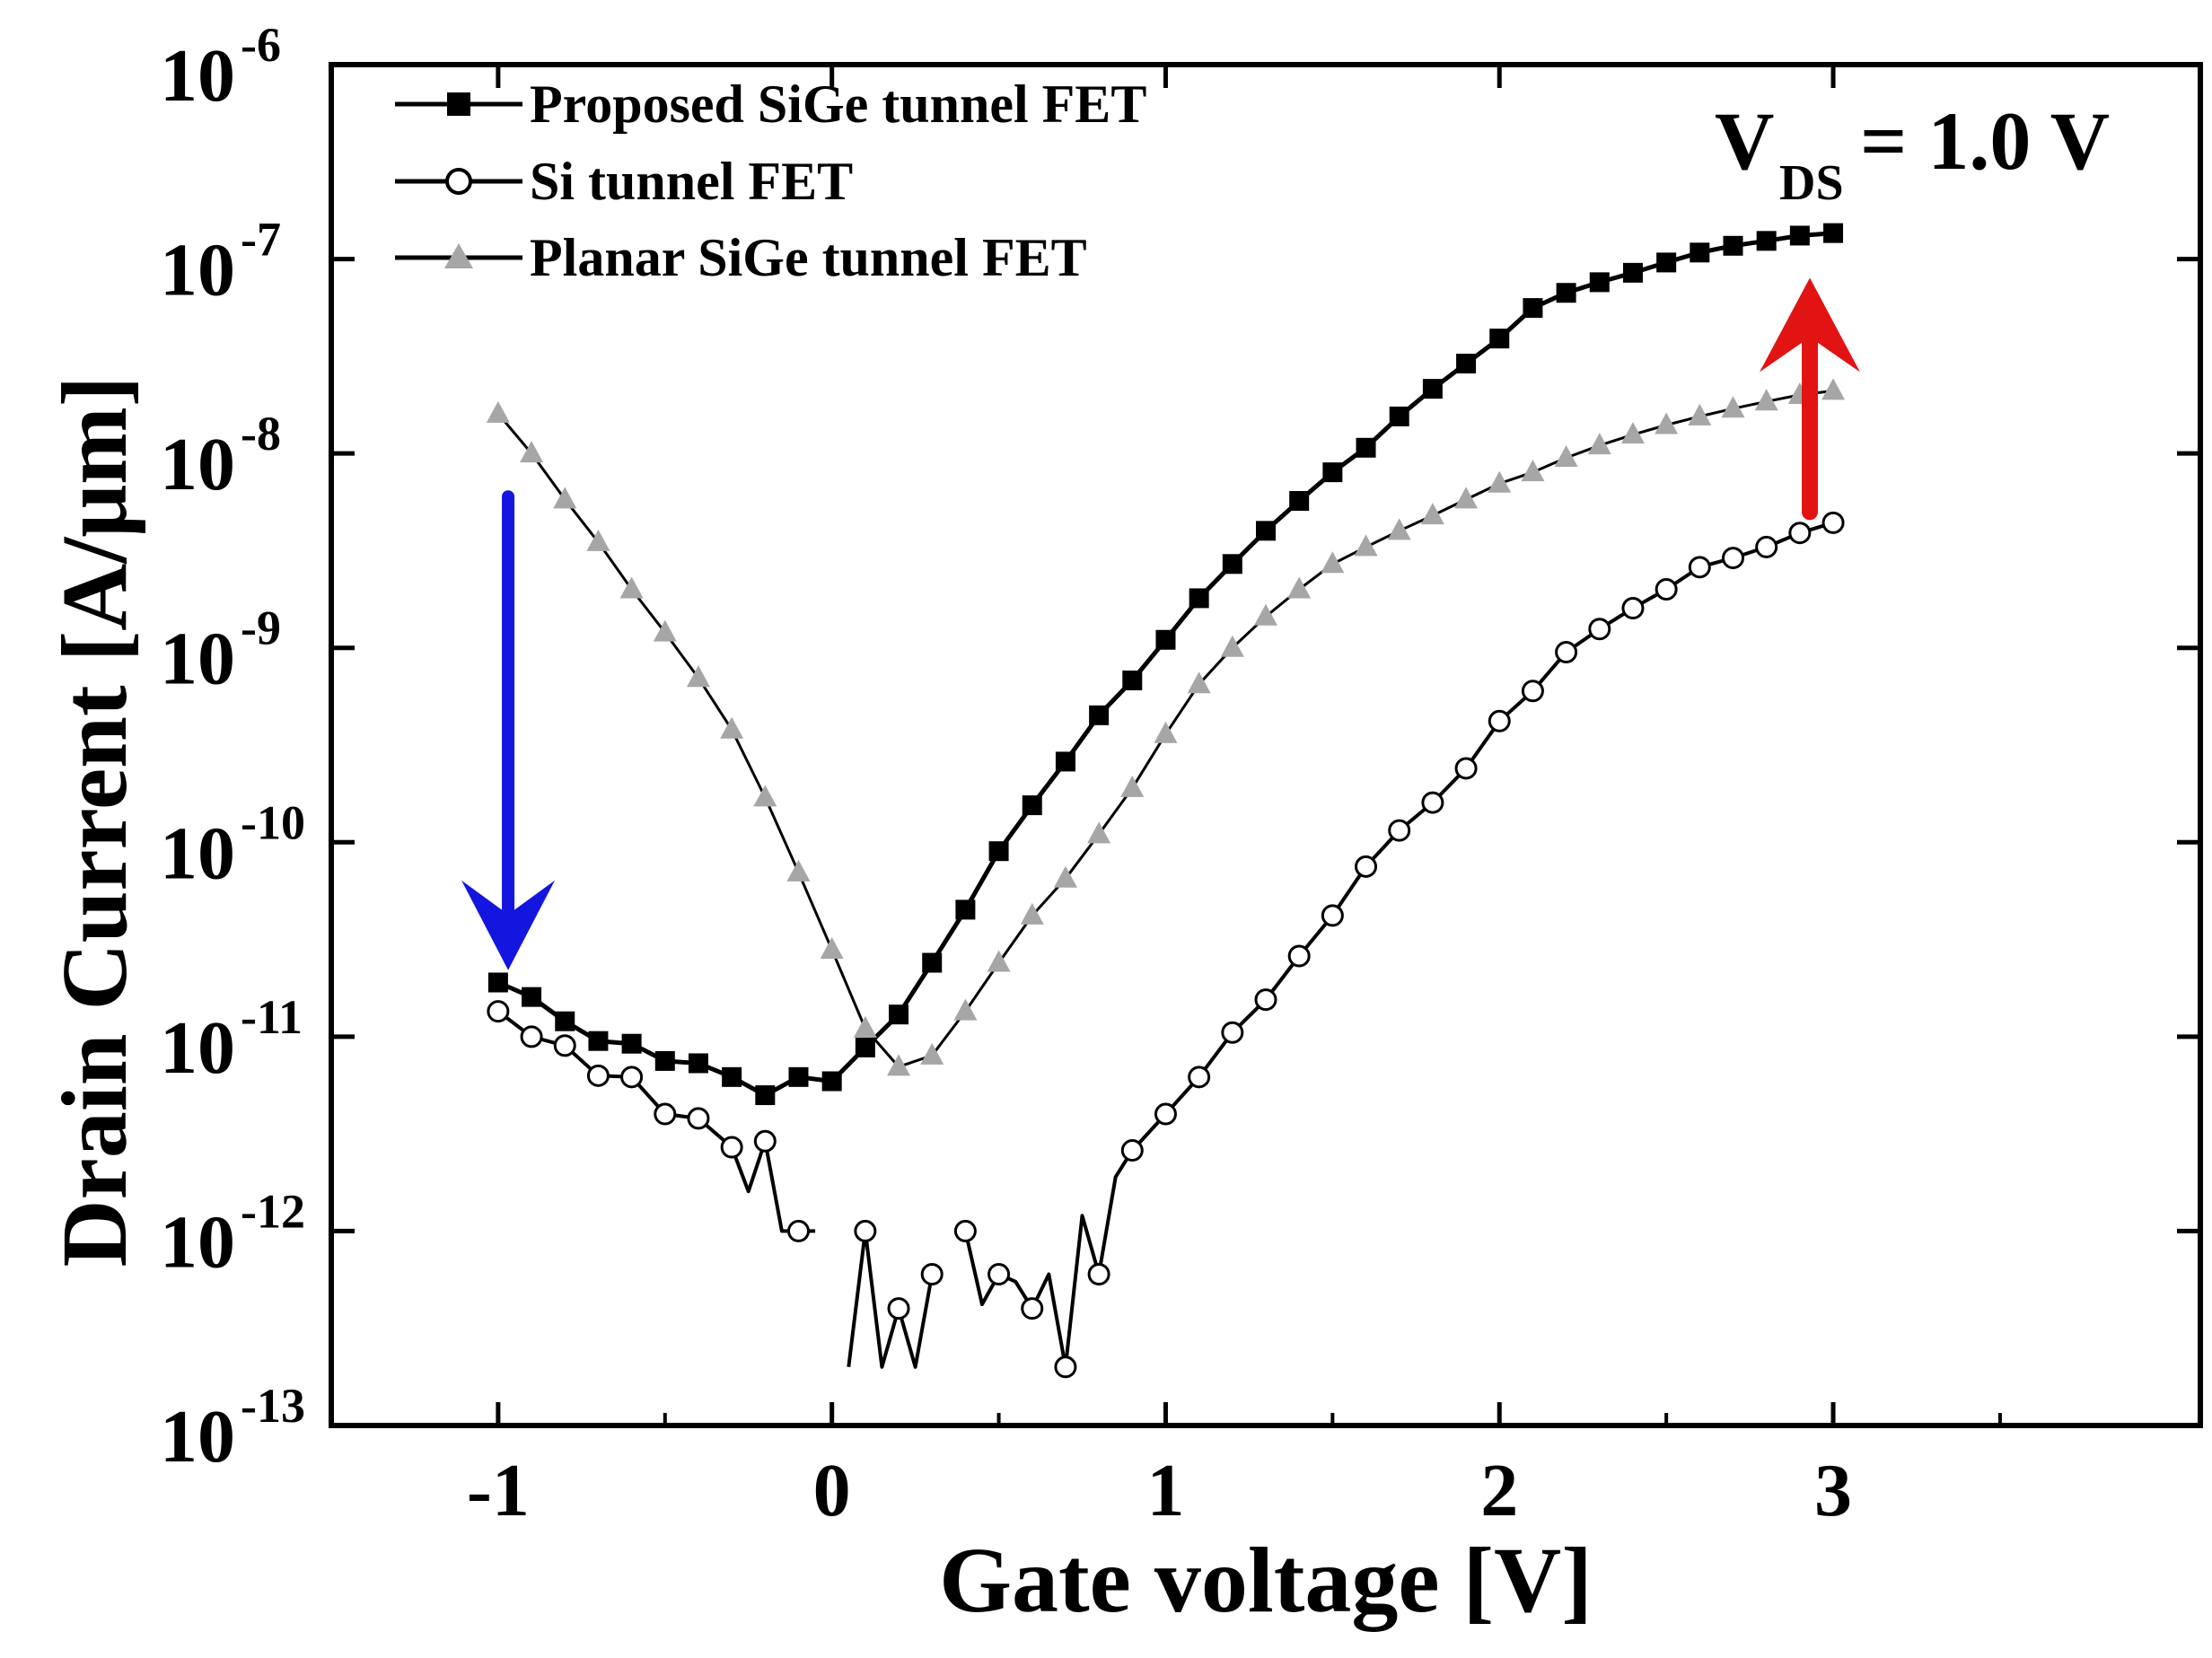 This screenshot has height=1658, width=2212. Describe the element at coordinates (508, 925) in the screenshot. I see `arrow-head` at that location.